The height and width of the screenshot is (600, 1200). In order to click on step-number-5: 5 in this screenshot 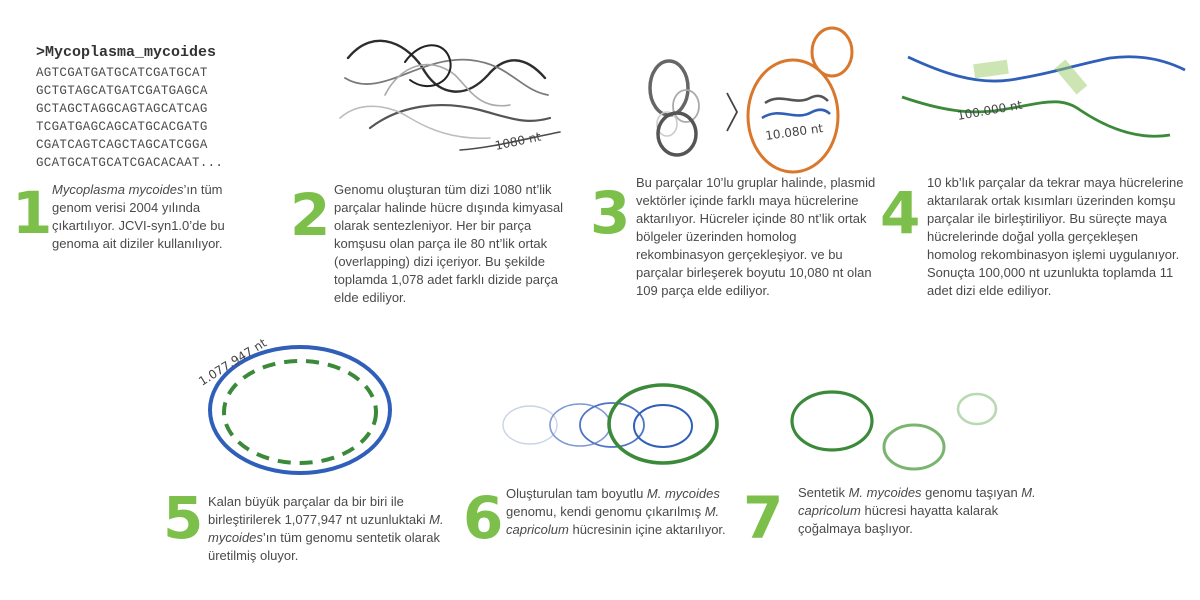, I will do `click(183, 518)`.